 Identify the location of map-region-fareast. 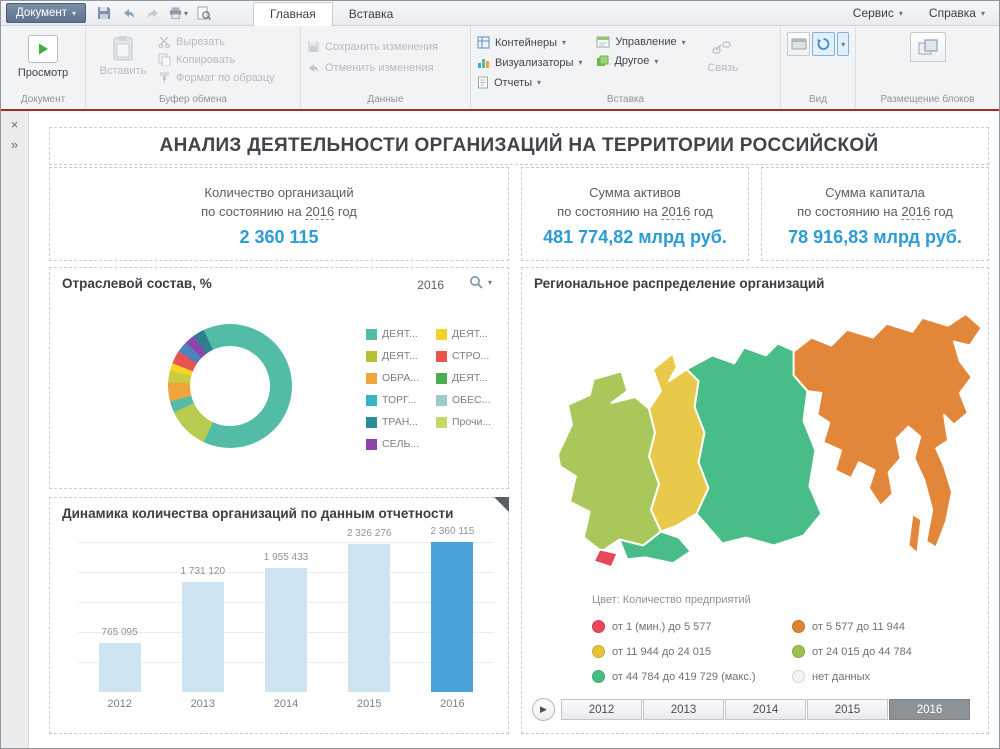
(887, 430).